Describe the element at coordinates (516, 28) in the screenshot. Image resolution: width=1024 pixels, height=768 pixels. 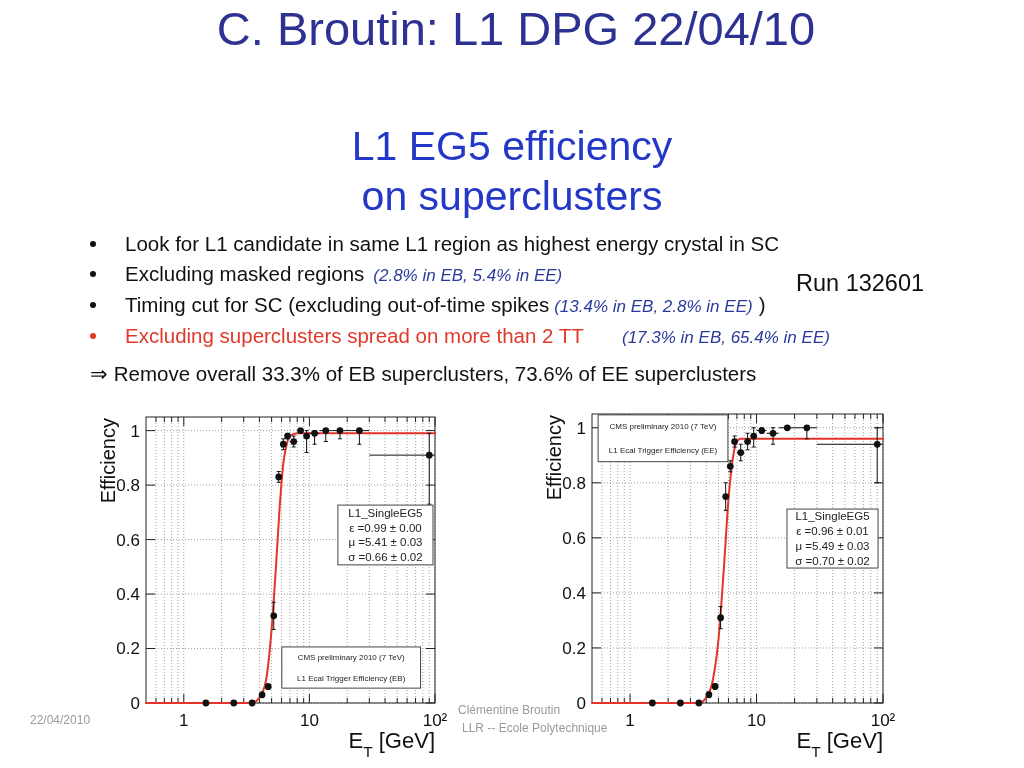
I see `text: C. Broutin: L1 DPG 22/04/10` at that location.